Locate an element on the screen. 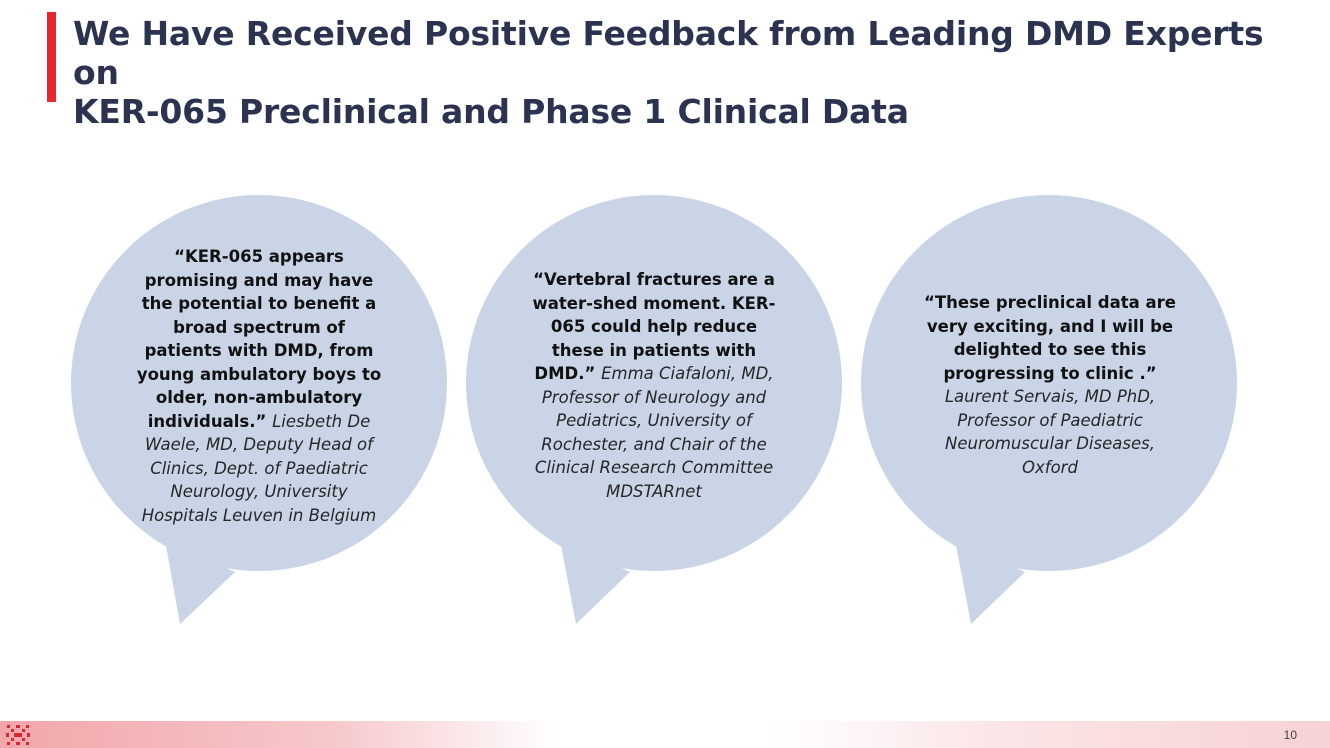  footer-band: 10 is located at coordinates (665, 734).